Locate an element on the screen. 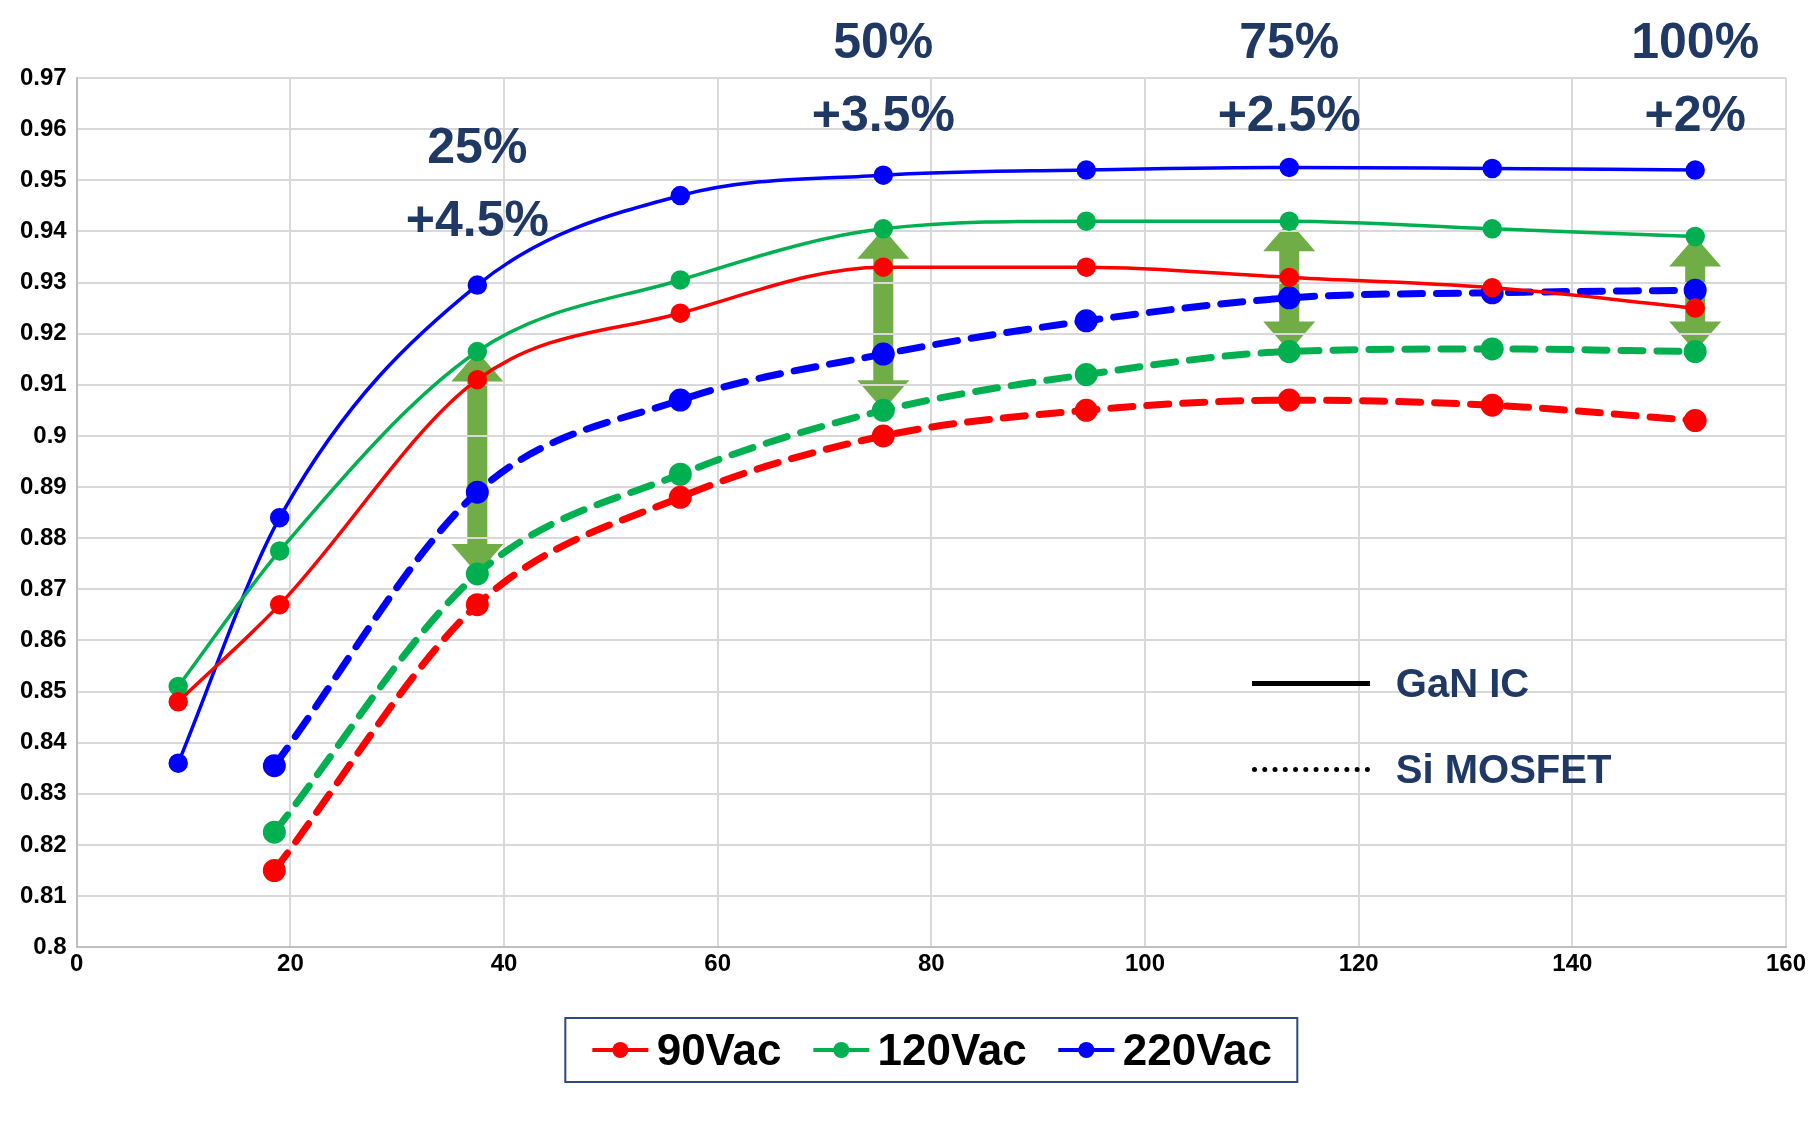 This screenshot has width=1820, height=1132. x-tick-label: 160 is located at coordinates (1786, 963).